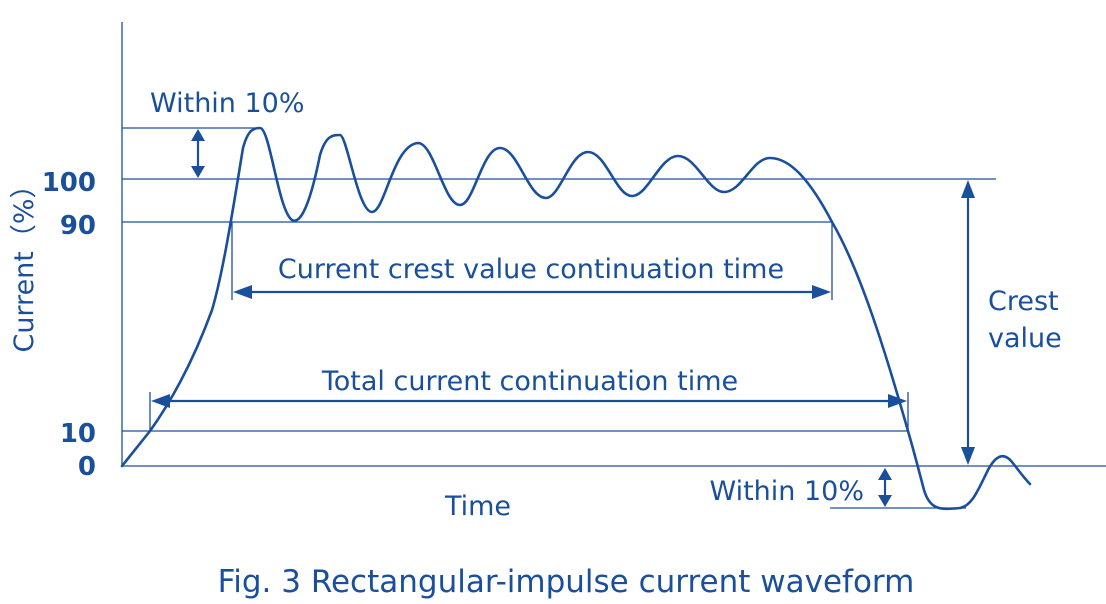 The width and height of the screenshot is (1106, 604). I want to click on overshoot-top-label: Within 10%, so click(227, 103).